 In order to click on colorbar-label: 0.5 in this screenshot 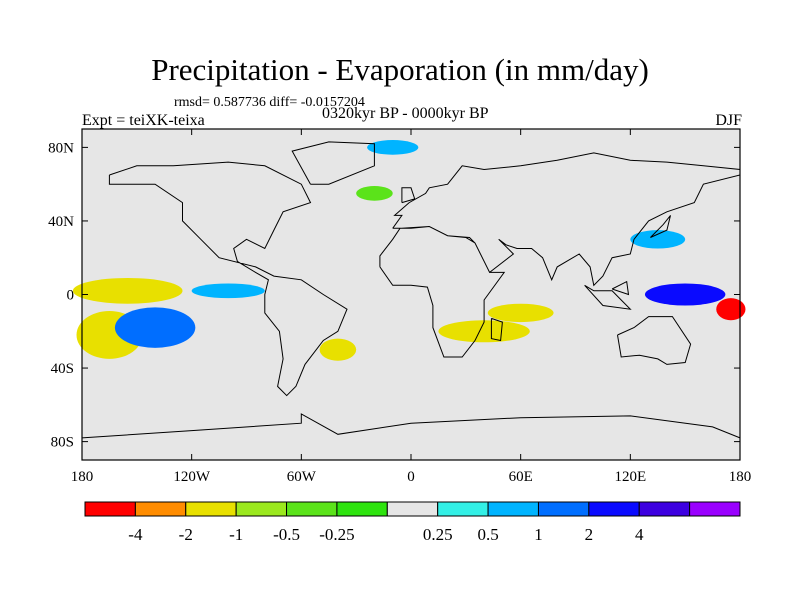, I will do `click(487, 534)`.